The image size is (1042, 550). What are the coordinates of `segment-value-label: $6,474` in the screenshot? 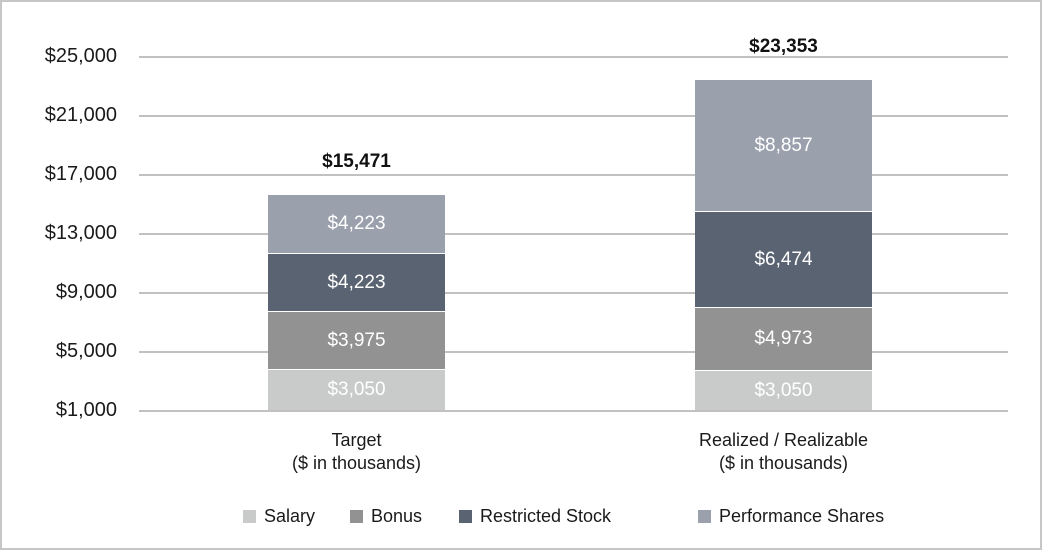 It's located at (783, 259).